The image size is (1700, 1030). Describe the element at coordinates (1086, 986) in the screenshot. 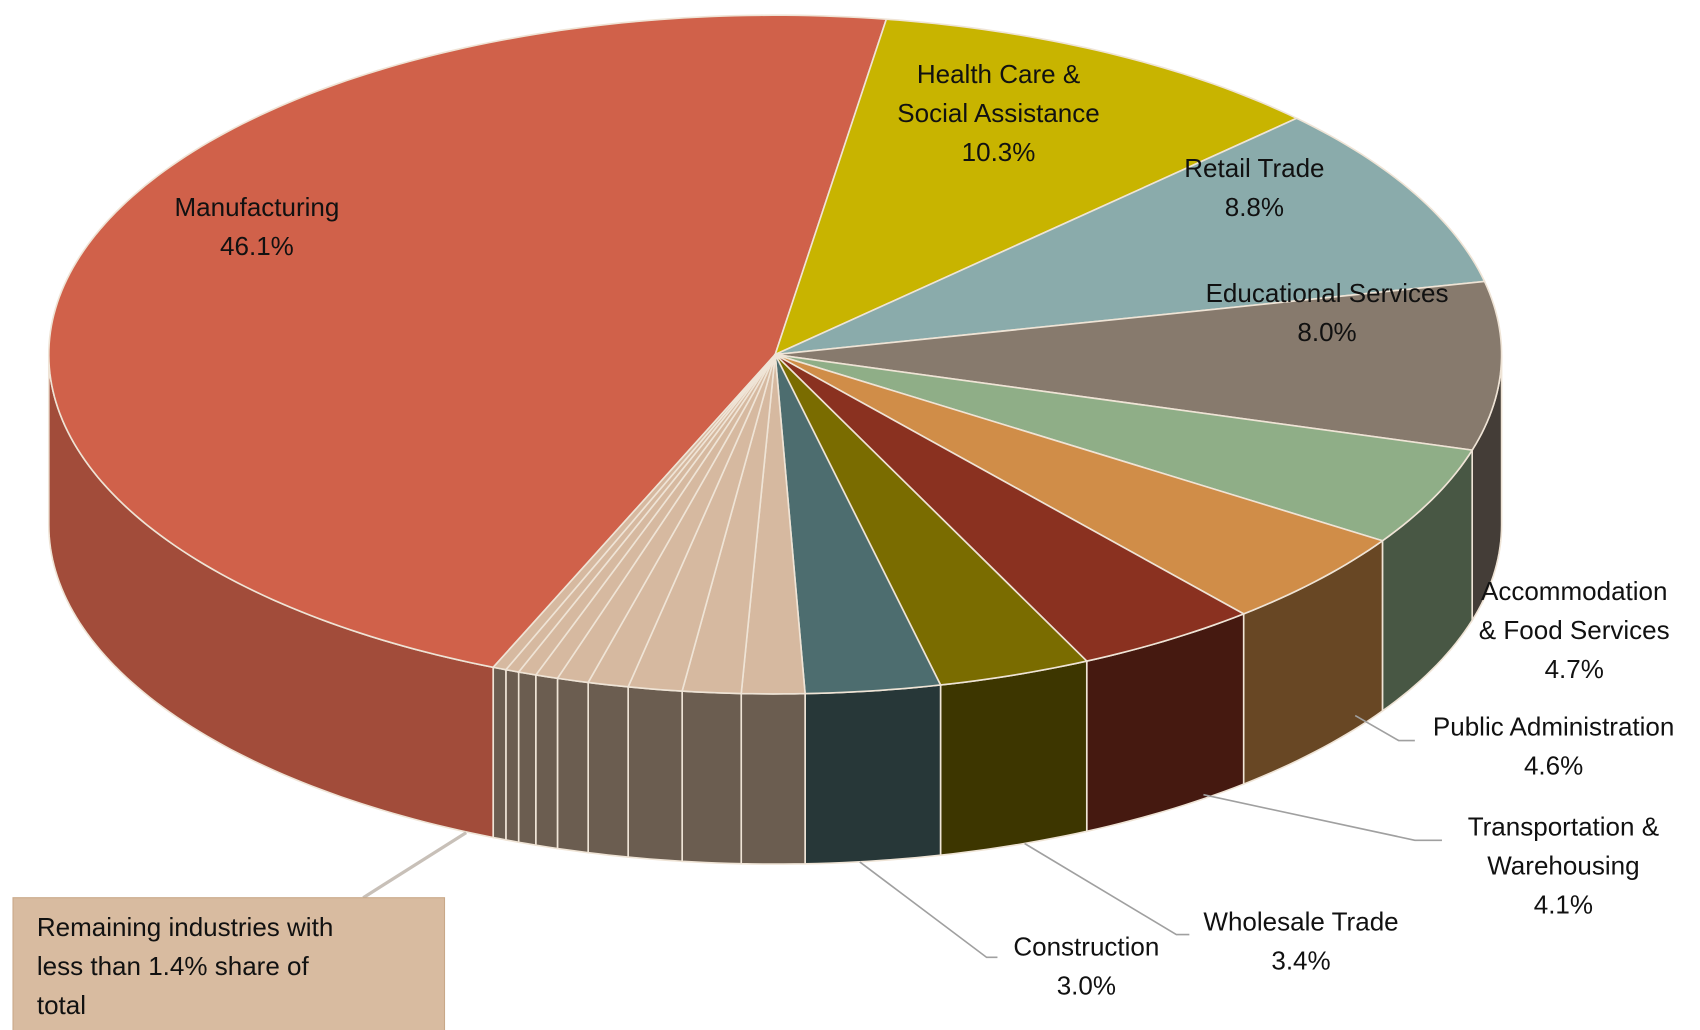

I see `value-label: 3.0%` at that location.